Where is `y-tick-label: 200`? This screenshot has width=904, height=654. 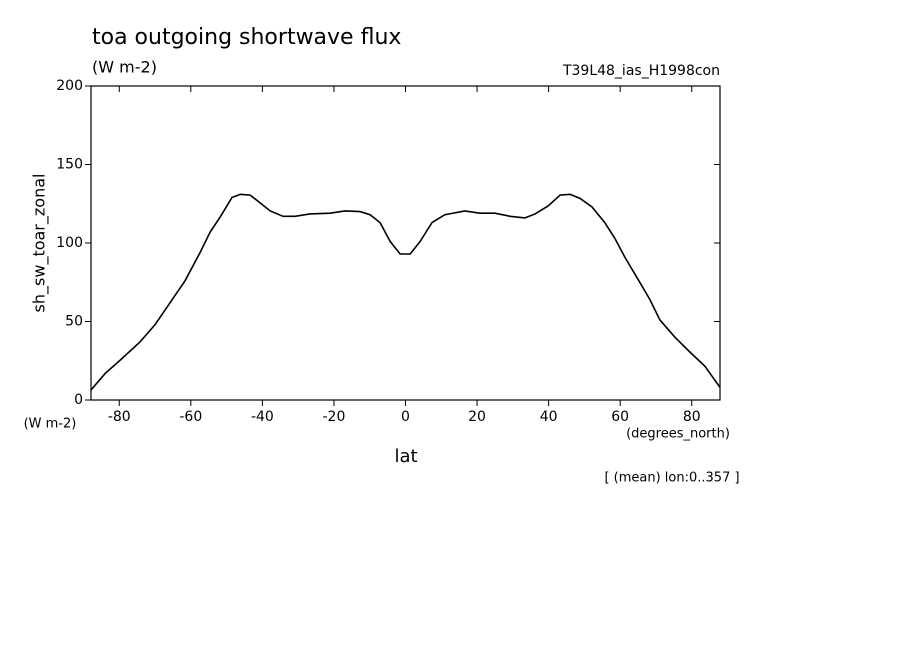 y-tick-label: 200 is located at coordinates (69, 86).